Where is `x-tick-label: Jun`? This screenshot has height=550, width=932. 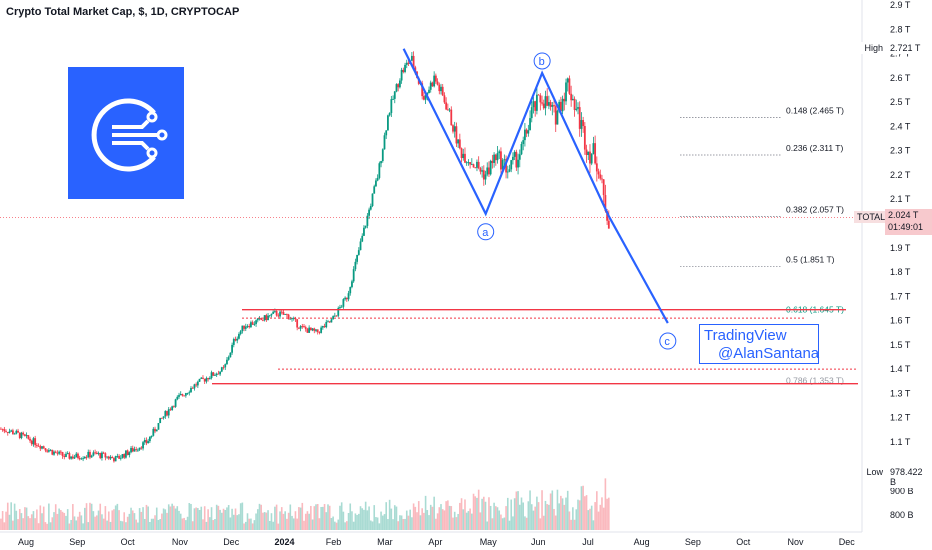
x-tick-label: Jun is located at coordinates (538, 542).